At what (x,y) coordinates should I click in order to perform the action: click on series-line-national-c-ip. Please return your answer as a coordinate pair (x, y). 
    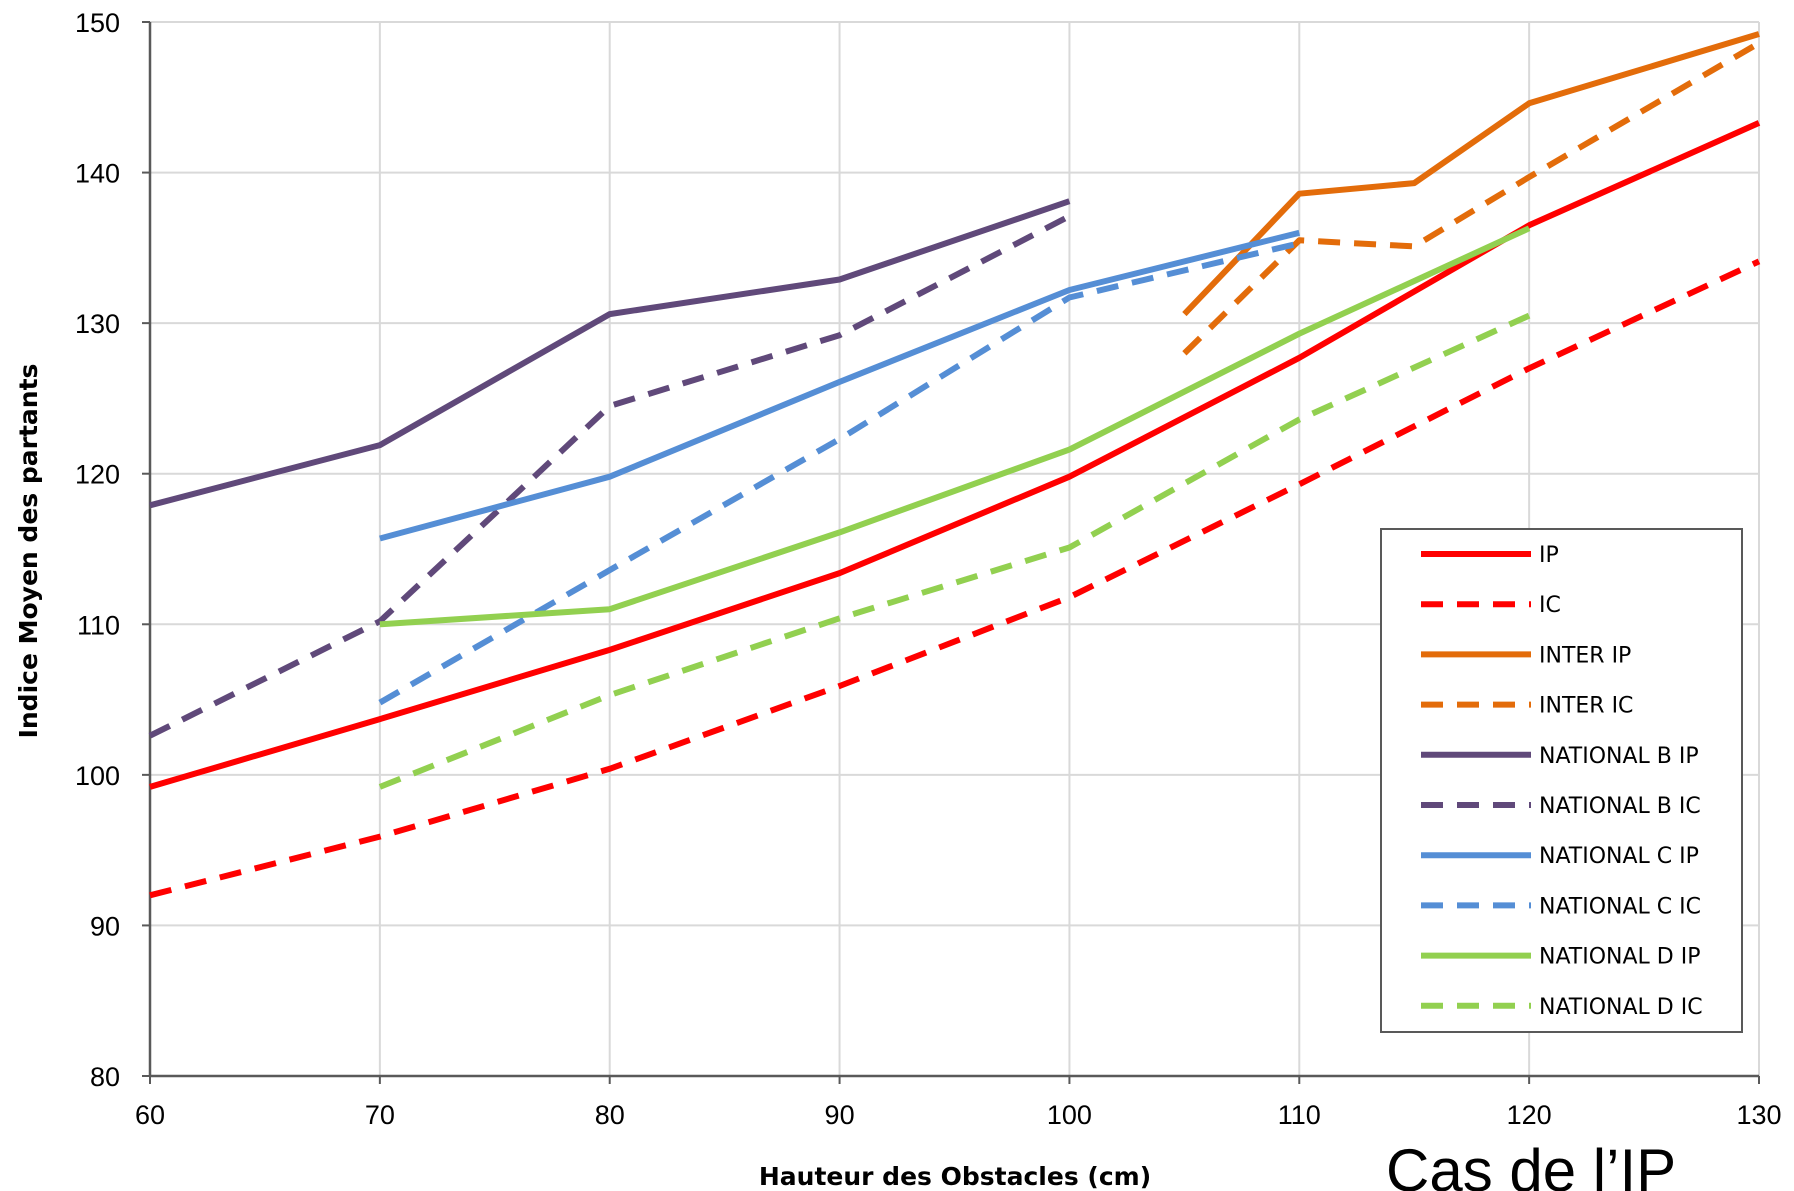
    Looking at the image, I should click on (840, 385).